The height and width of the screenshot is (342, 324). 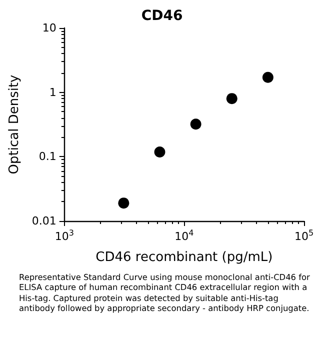 I want to click on y-tick-label: 0.01, so click(x=44, y=221).